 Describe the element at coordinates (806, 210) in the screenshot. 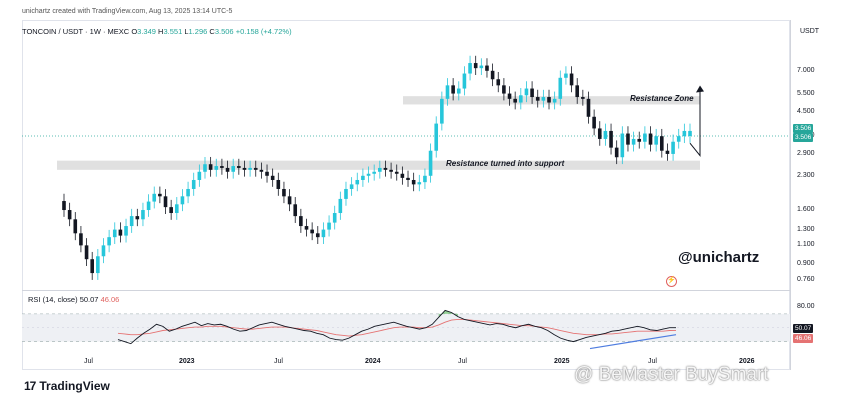

I see `price-tick-label: 1.600` at that location.